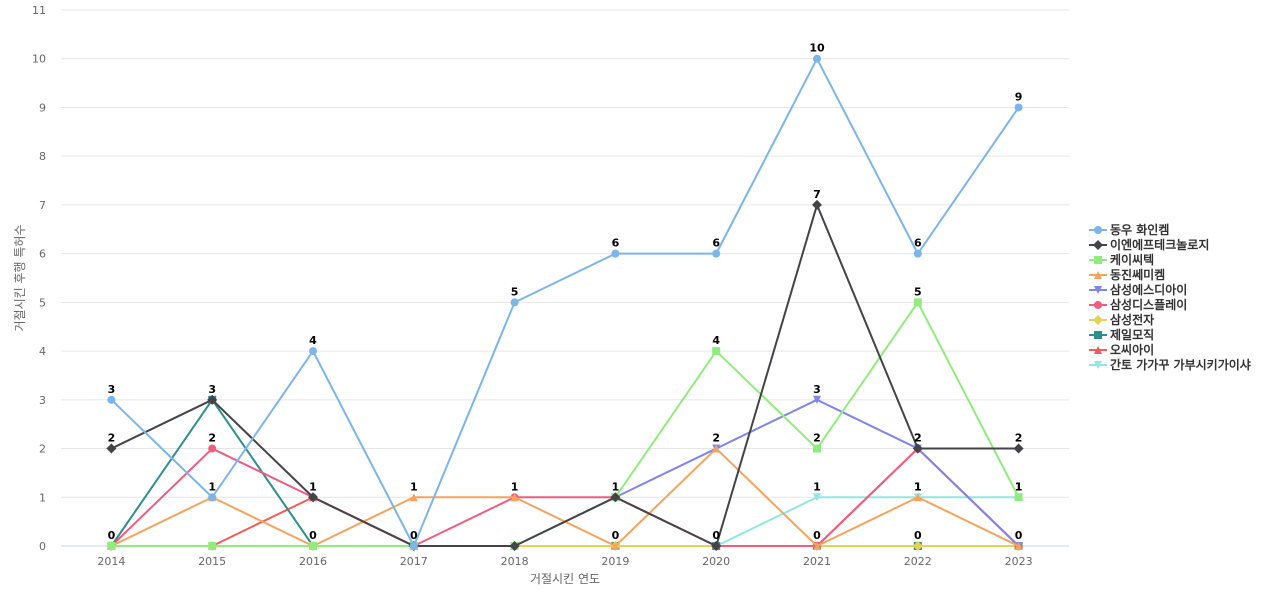  What do you see at coordinates (615, 561) in the screenshot?
I see `x-tick-label: 2019` at bounding box center [615, 561].